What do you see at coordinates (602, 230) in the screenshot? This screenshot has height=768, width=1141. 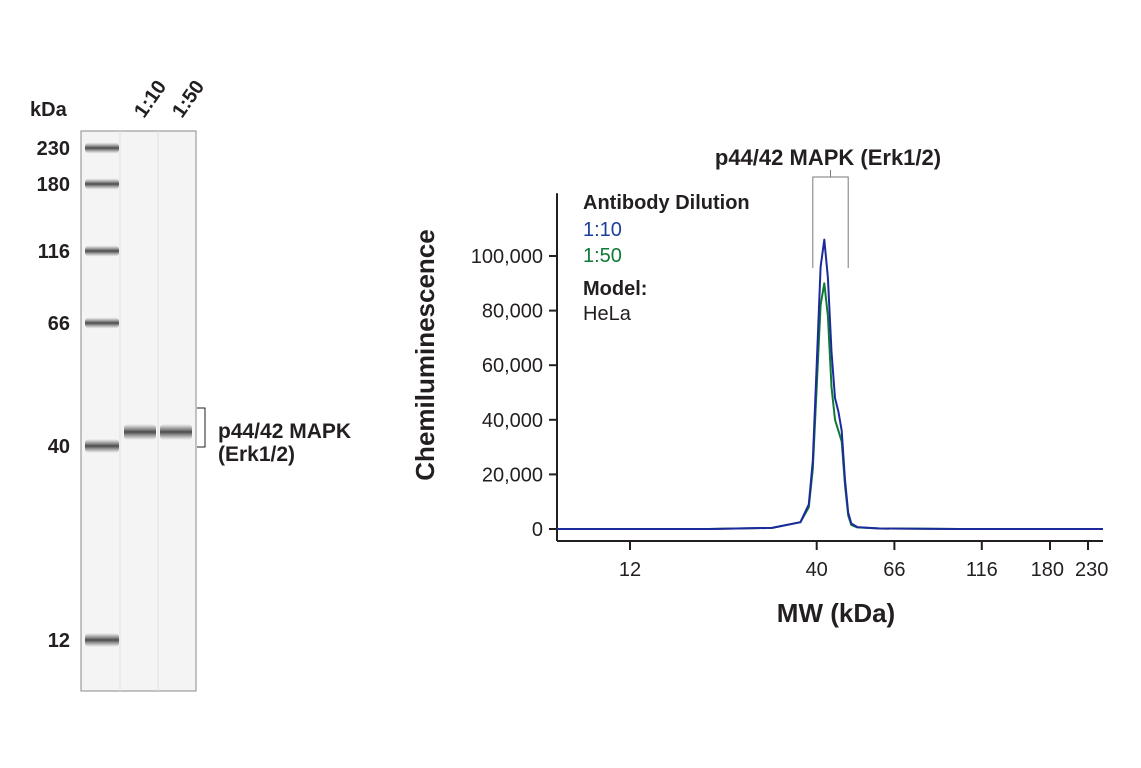 I see `legend-series-1-10: 1:10` at bounding box center [602, 230].